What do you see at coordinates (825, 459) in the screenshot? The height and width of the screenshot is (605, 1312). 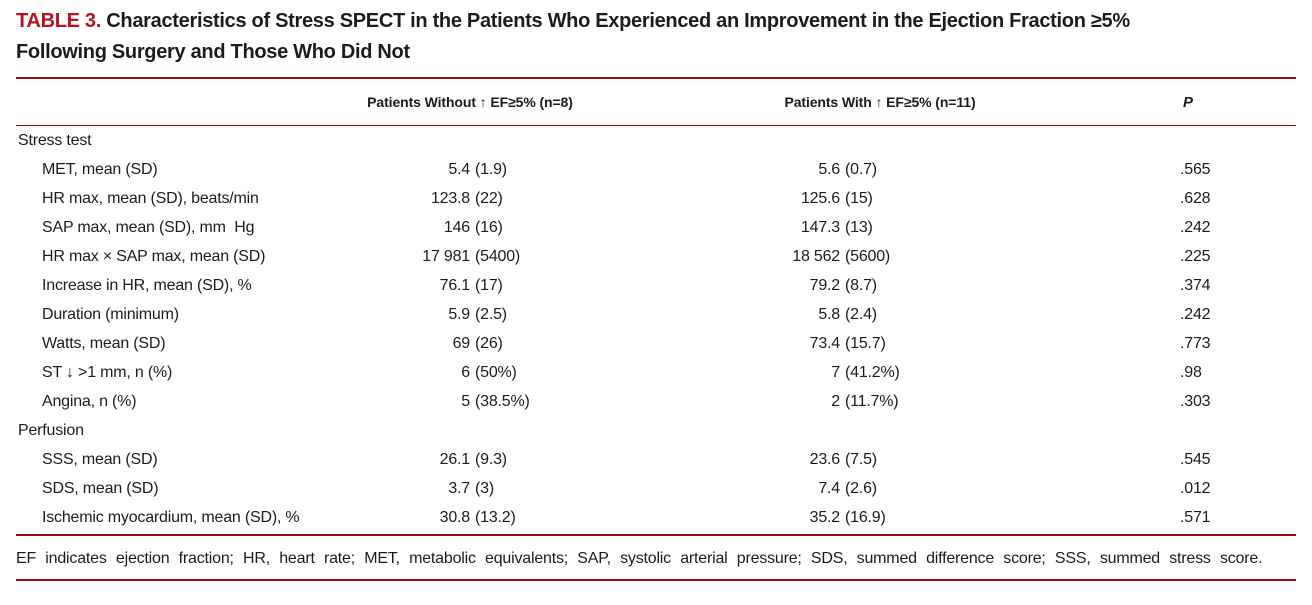 I see `value-with-number: 23.6` at bounding box center [825, 459].